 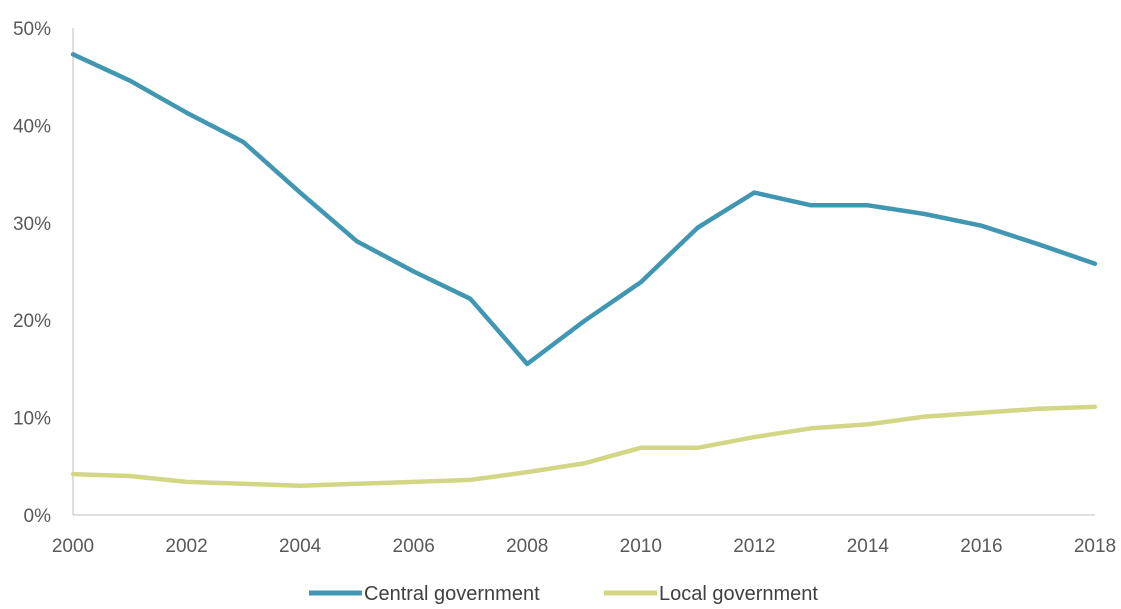 I want to click on x-tick-label: 2018, so click(x=1095, y=546).